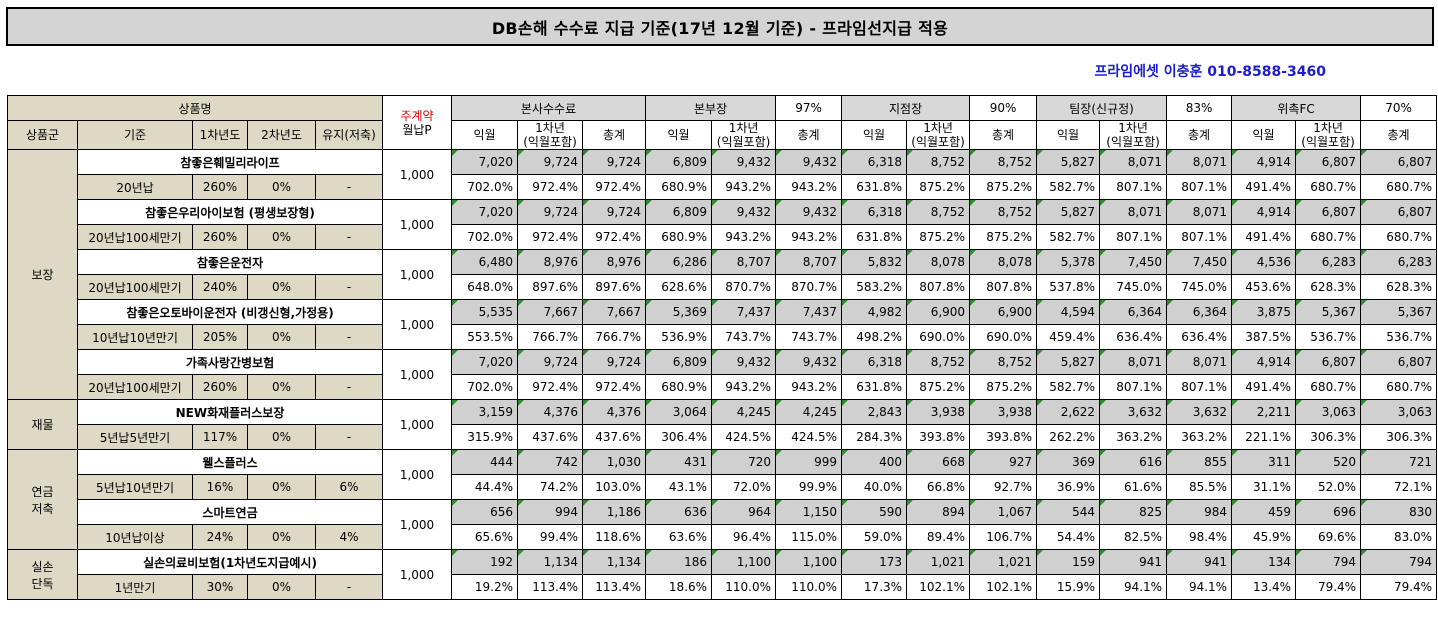 The height and width of the screenshot is (644, 1438). What do you see at coordinates (874, 512) in the screenshot?
I see `amount-cell: 590` at bounding box center [874, 512].